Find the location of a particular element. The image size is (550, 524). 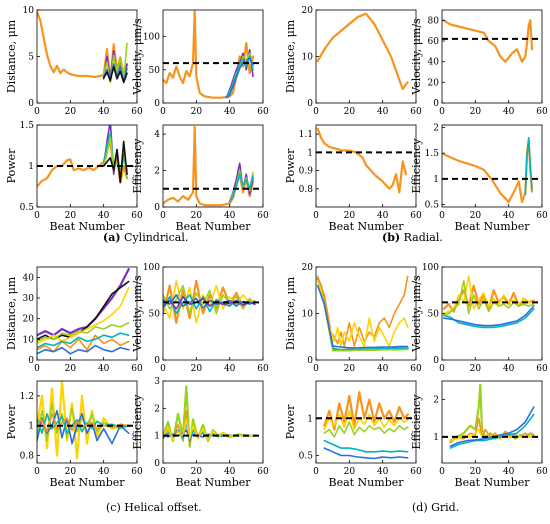

y-tick-label: 20 is located at coordinates (29, 320).